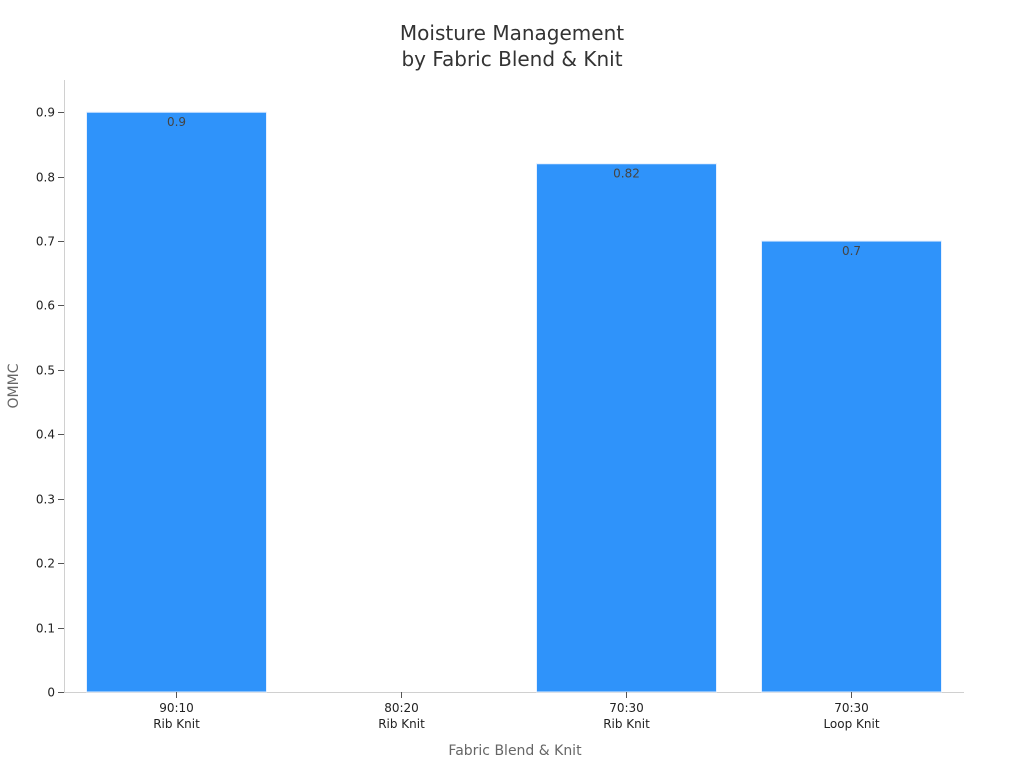 This screenshot has height=768, width=1024. I want to click on y-tick-label: 0, so click(51, 693).